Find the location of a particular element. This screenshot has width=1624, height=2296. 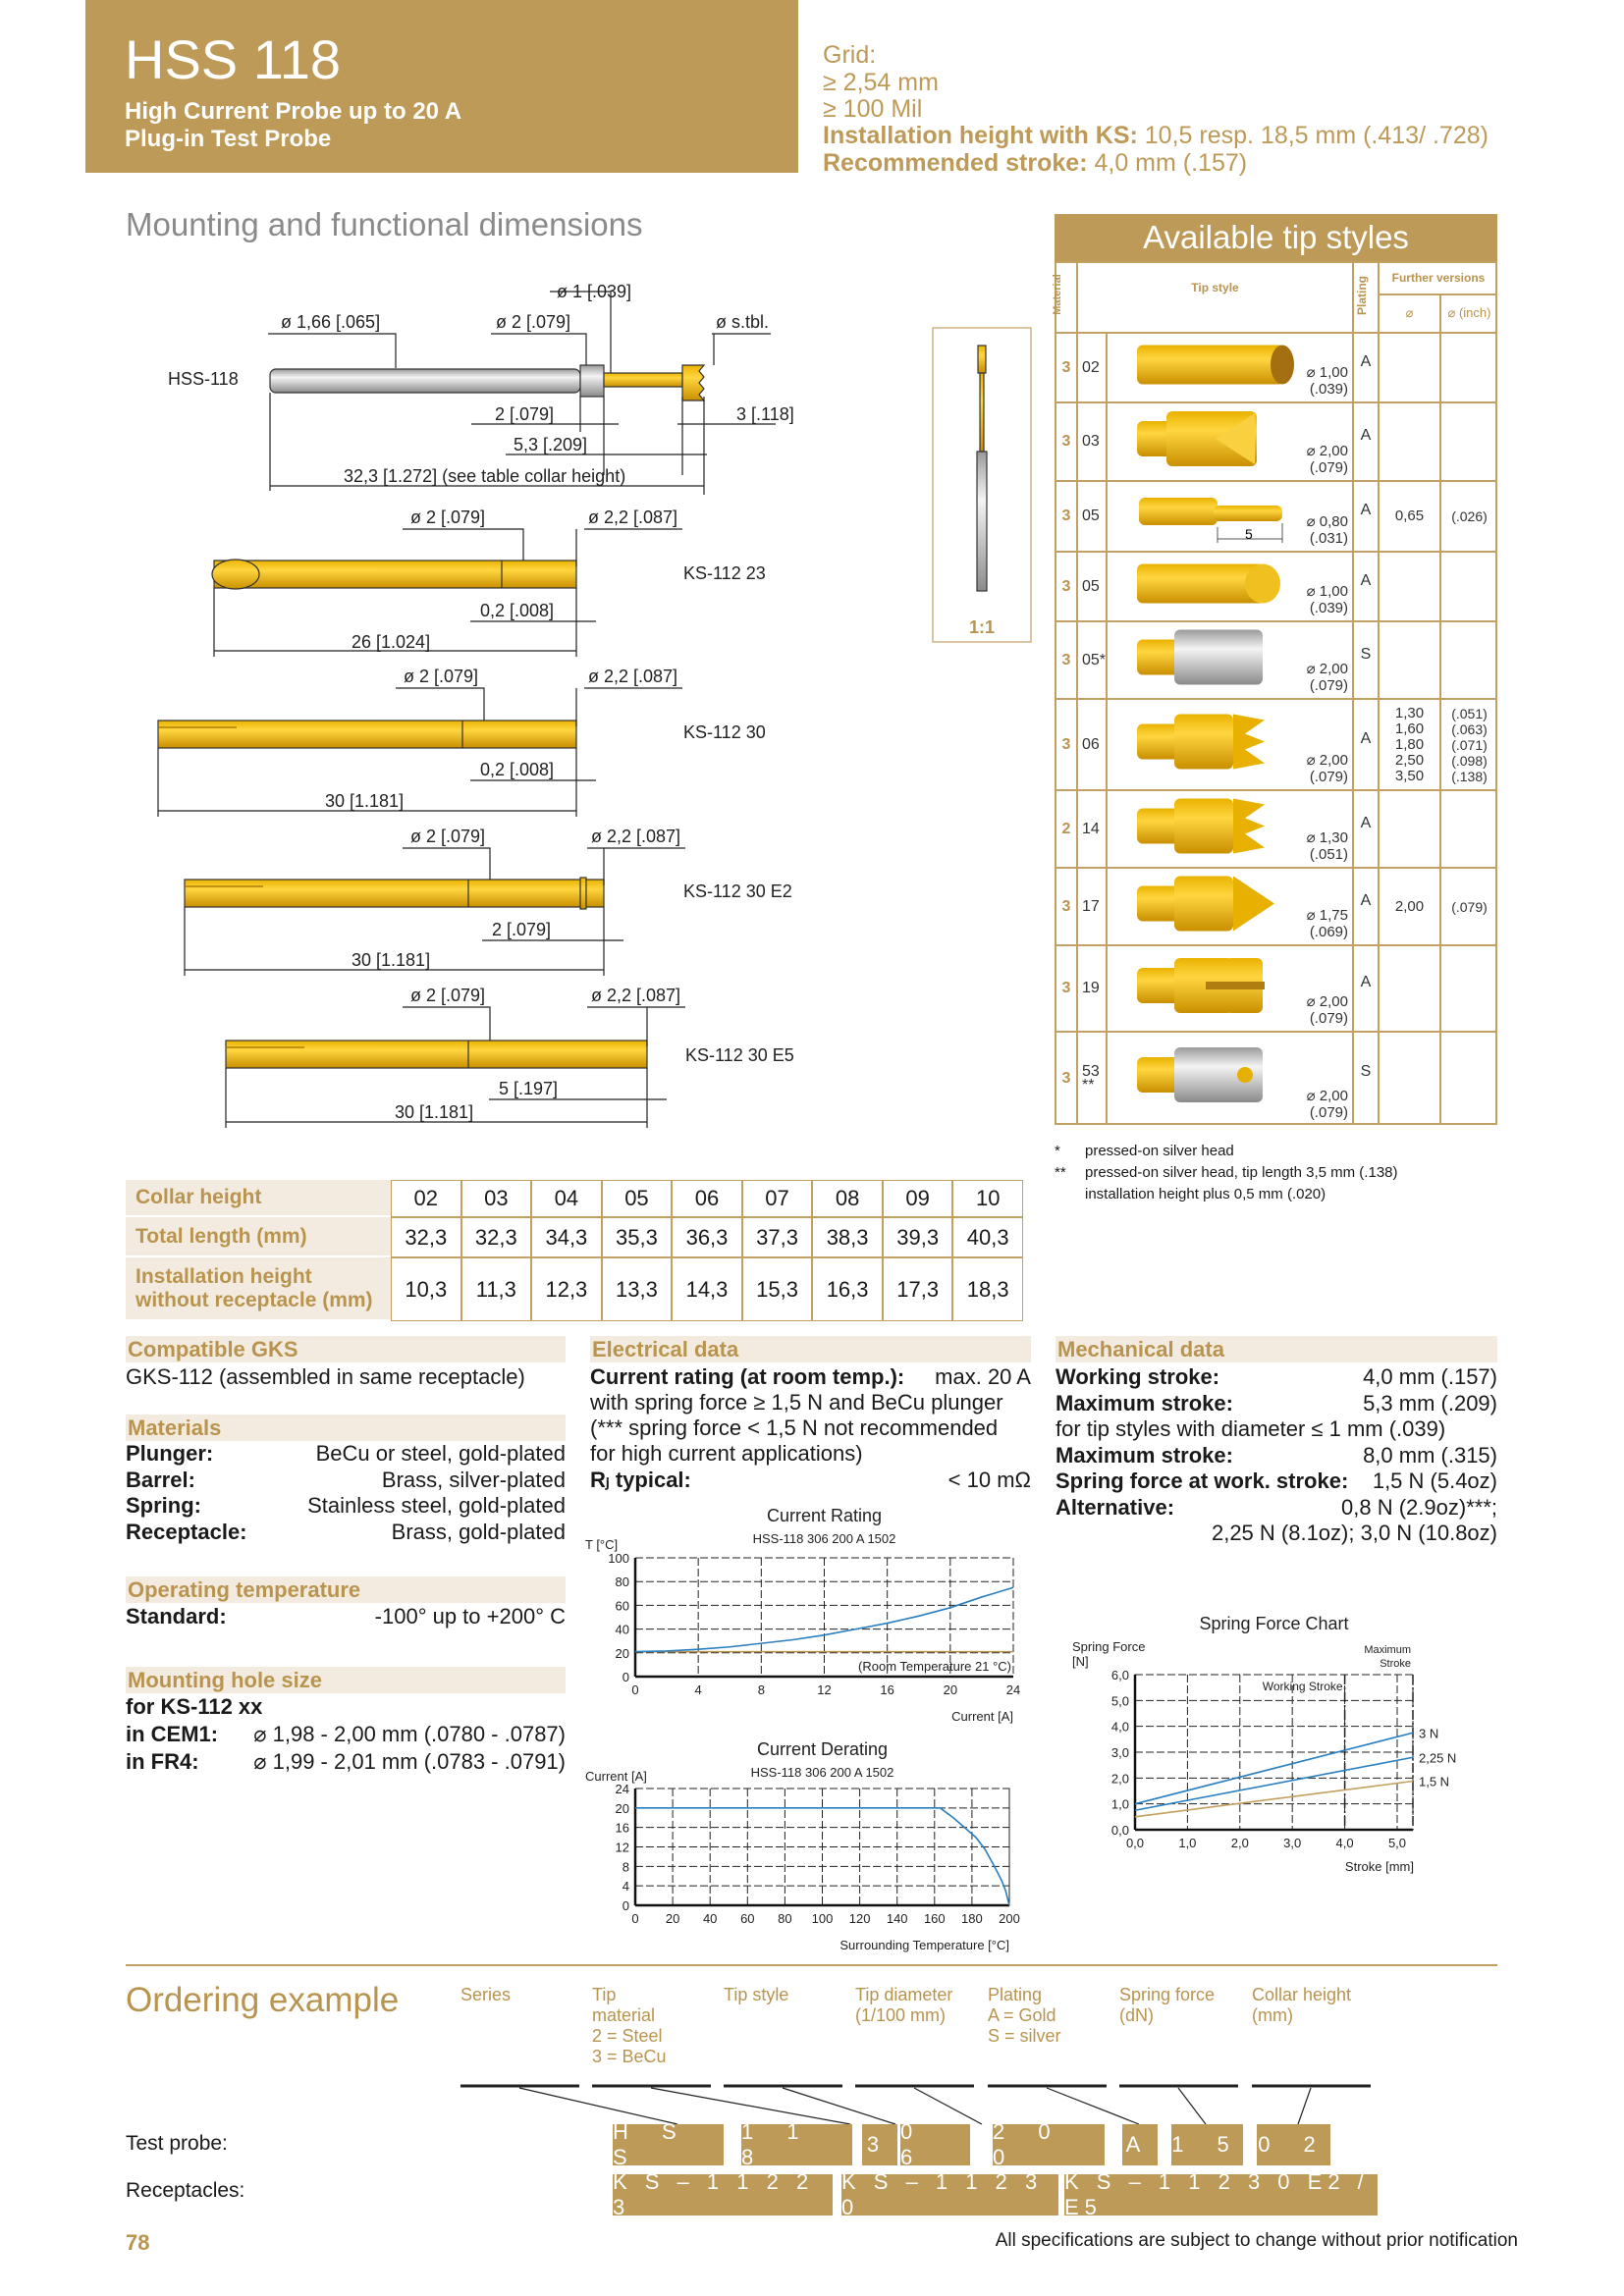

tip-crown3-icon is located at coordinates (1201, 826).